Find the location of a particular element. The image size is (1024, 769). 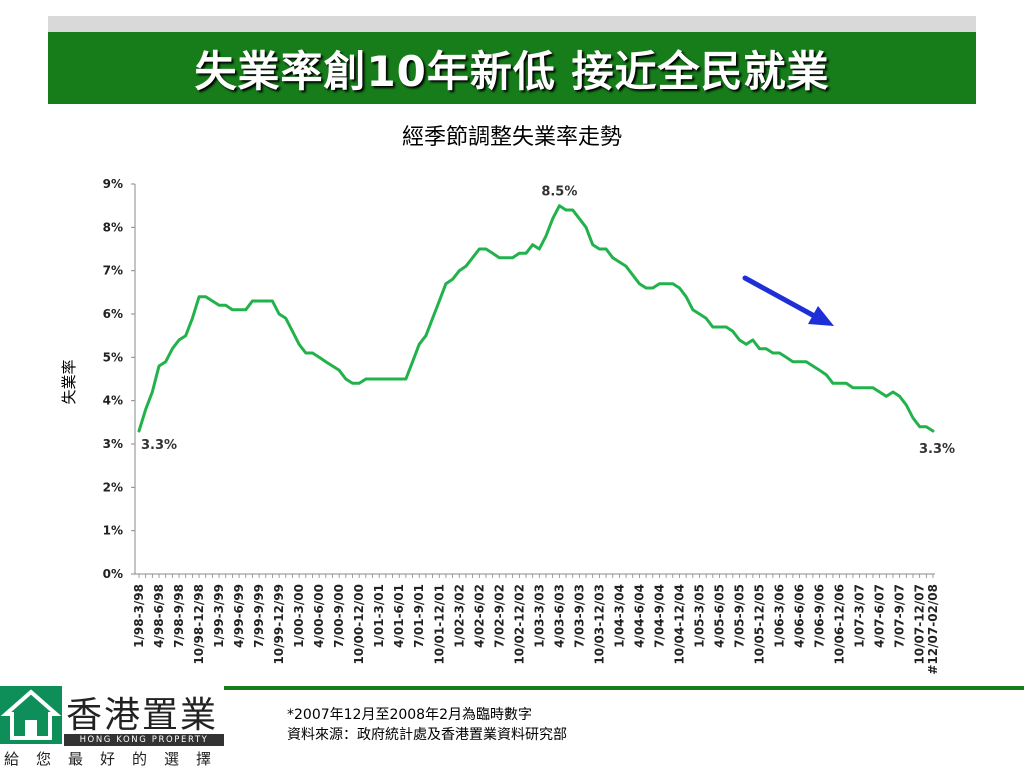

x-tick-label: 7/99-9/99 is located at coordinates (259, 616).